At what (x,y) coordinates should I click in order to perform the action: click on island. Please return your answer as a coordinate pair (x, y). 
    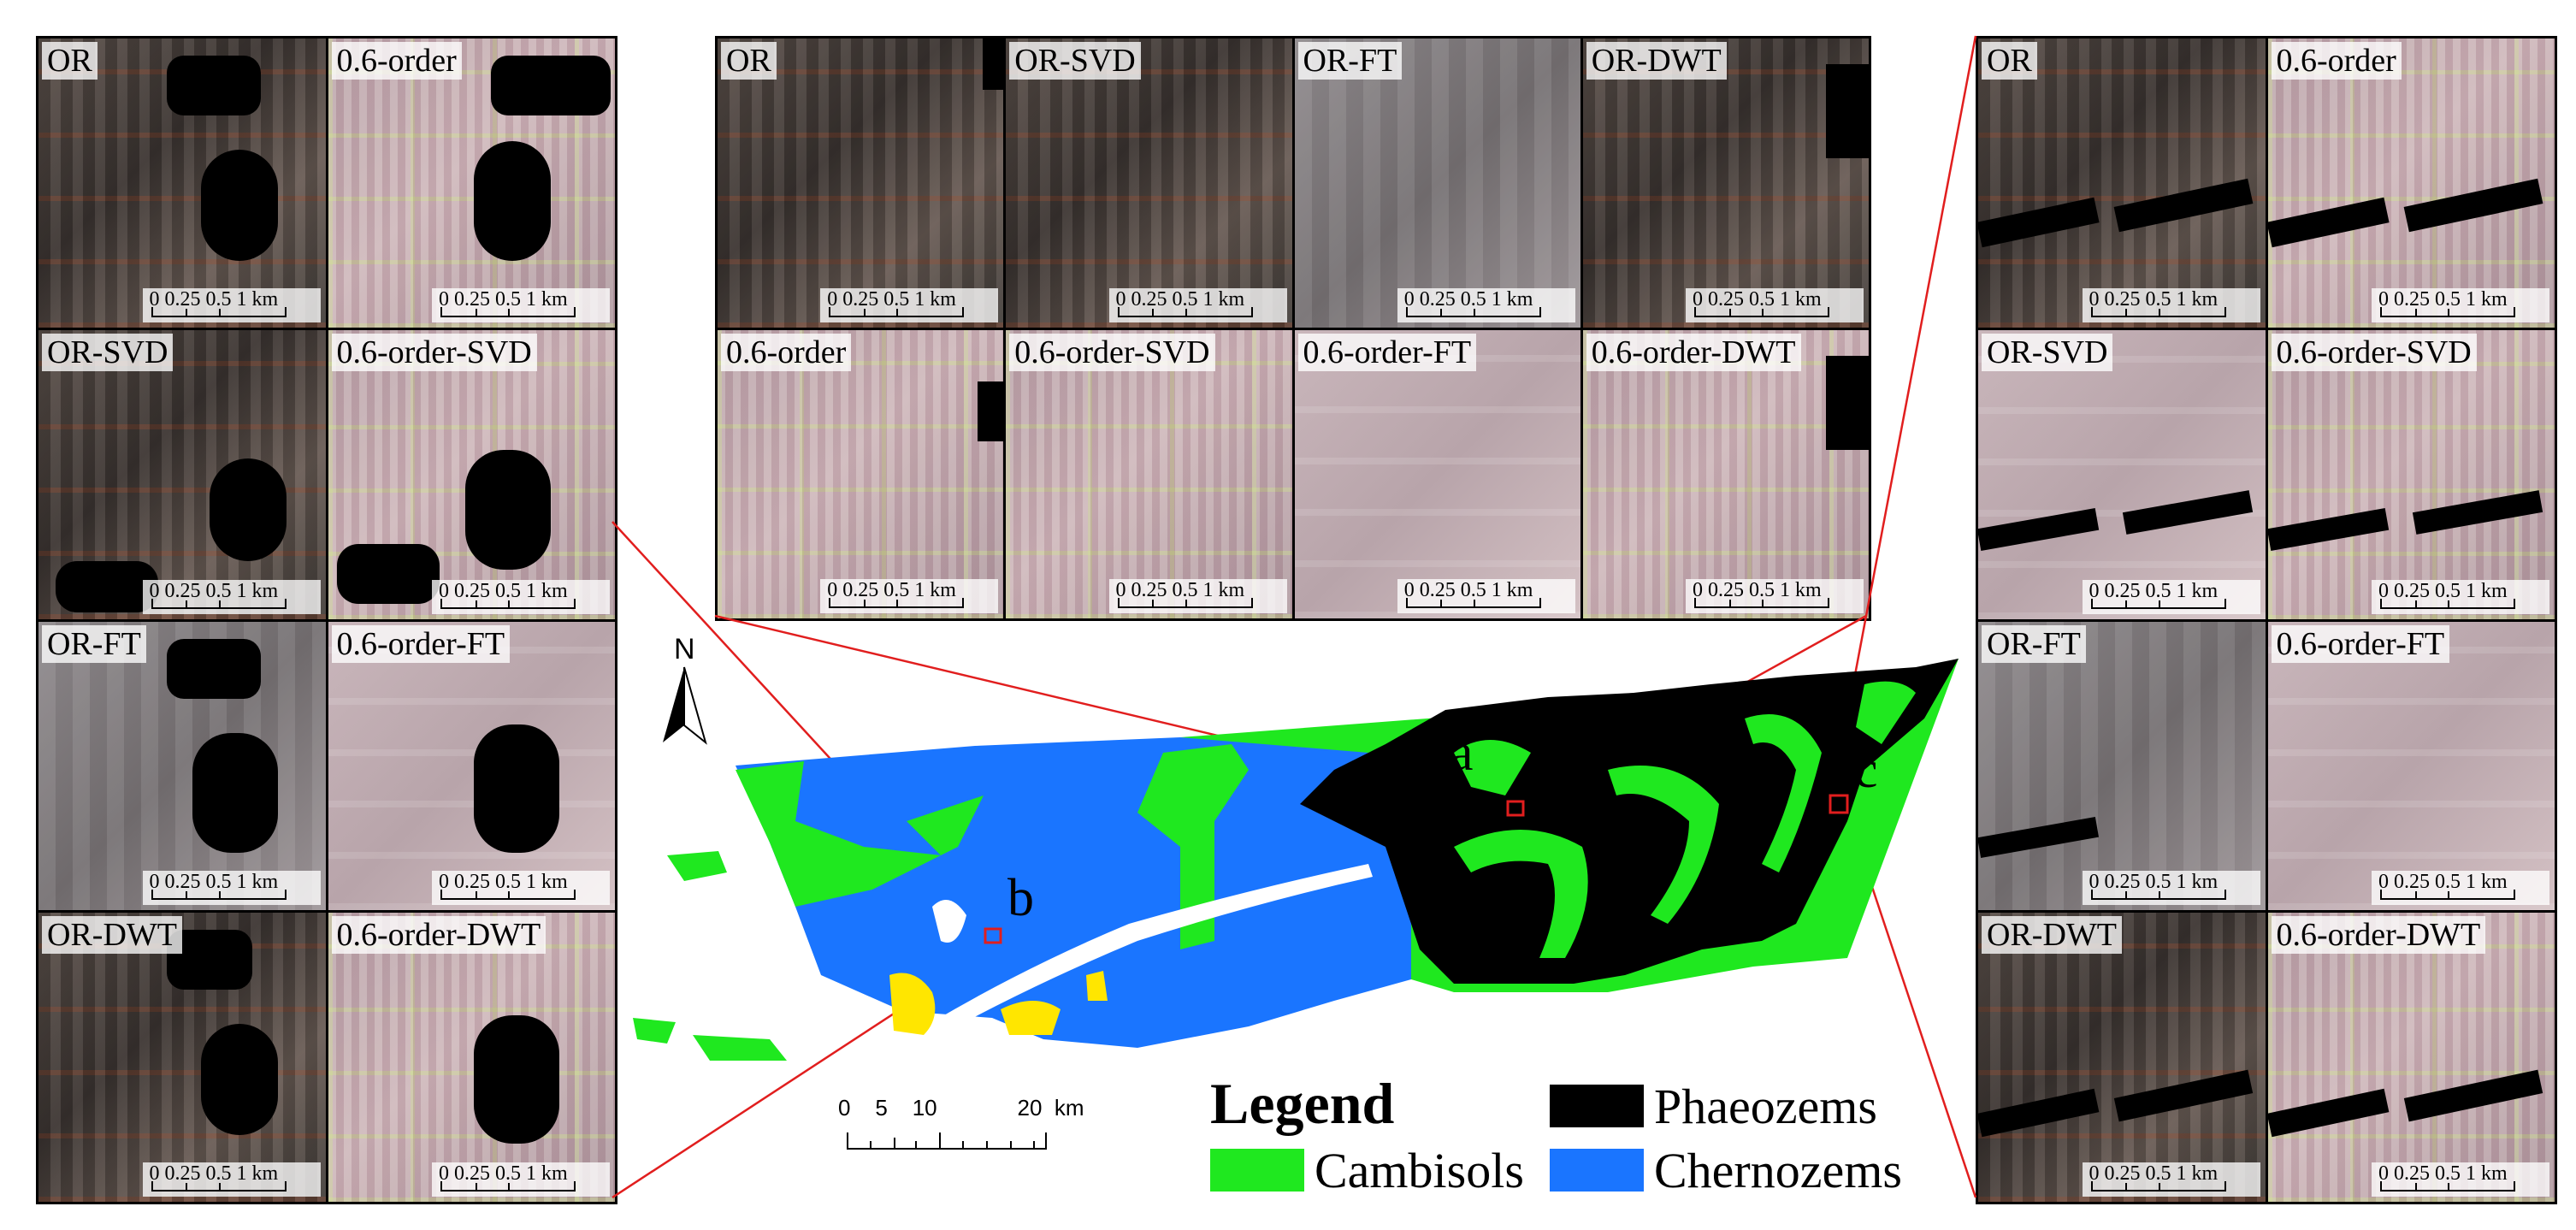
    Looking at the image, I should click on (949, 922).